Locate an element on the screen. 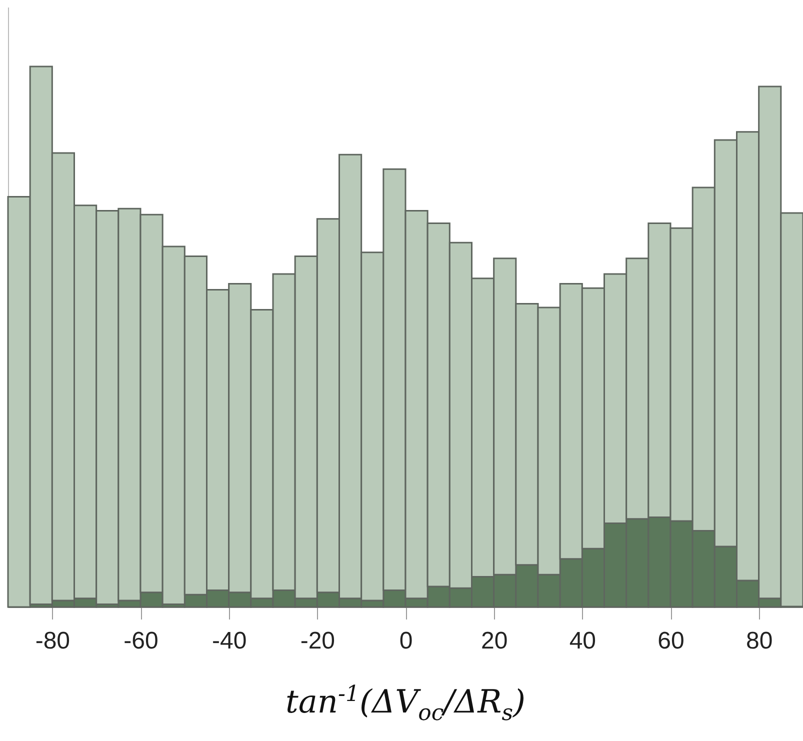 The width and height of the screenshot is (803, 741). x-tick-label: -80 is located at coordinates (52, 641).